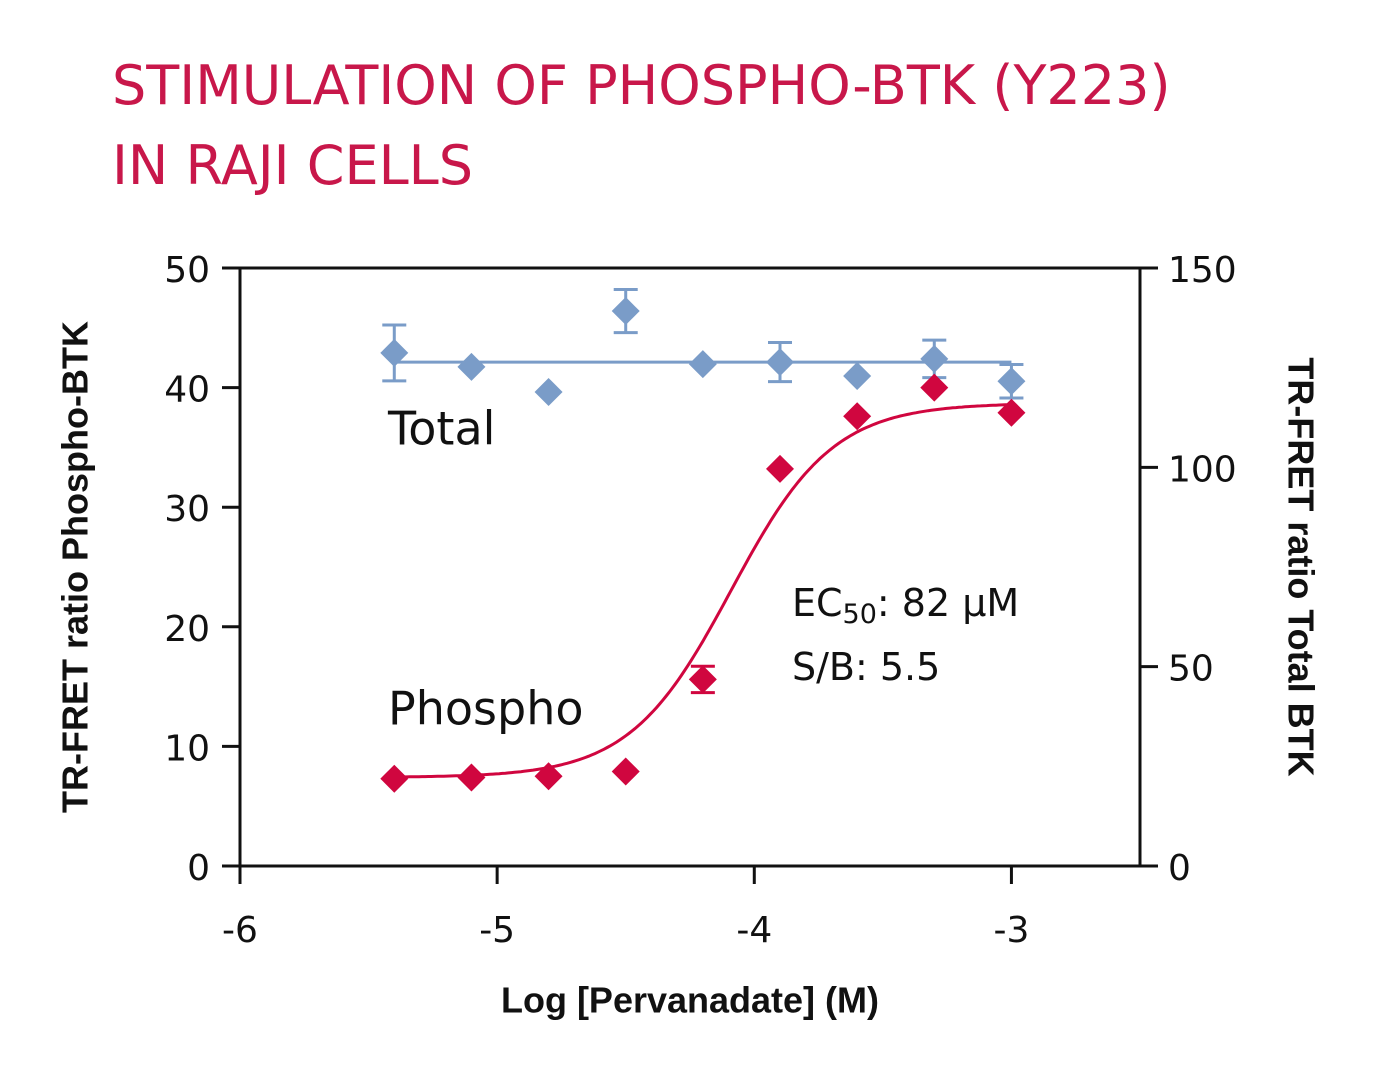 The image size is (1374, 1071). Describe the element at coordinates (292, 165) in the screenshot. I see `chart-title: IN RAJI CELLS` at that location.